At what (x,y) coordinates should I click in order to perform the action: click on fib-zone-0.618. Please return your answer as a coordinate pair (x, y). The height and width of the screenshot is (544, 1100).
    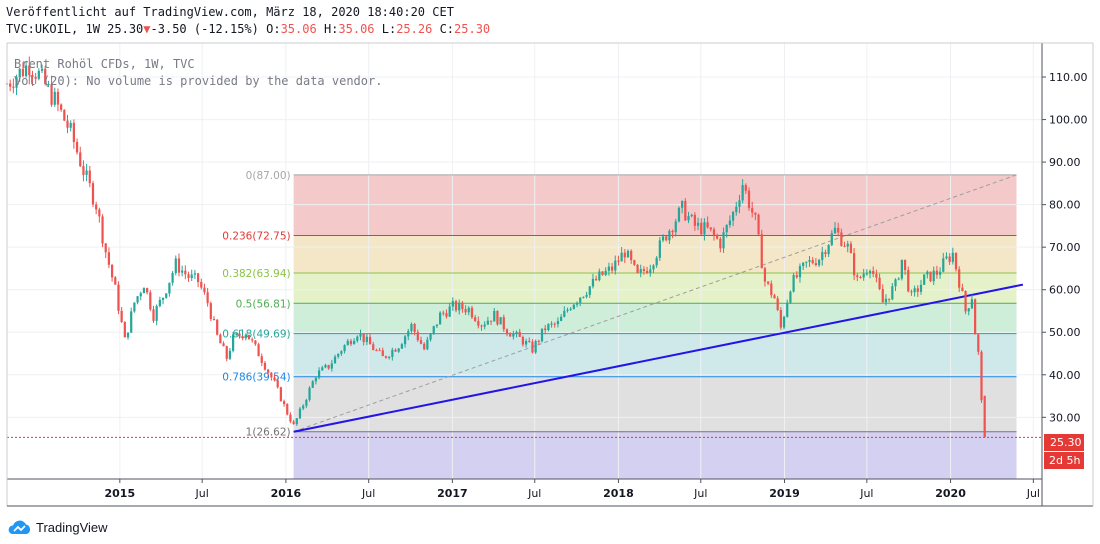
    Looking at the image, I should click on (655, 355).